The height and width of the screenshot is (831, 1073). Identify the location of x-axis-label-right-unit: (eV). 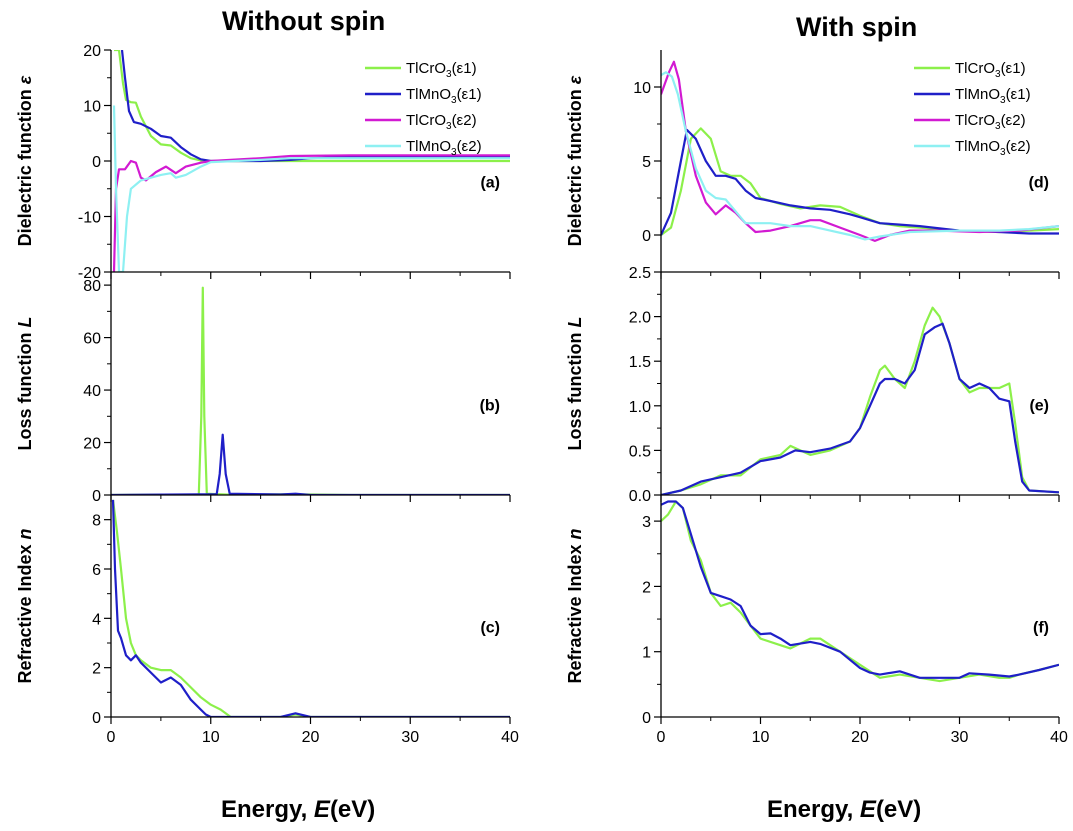
(898, 809).